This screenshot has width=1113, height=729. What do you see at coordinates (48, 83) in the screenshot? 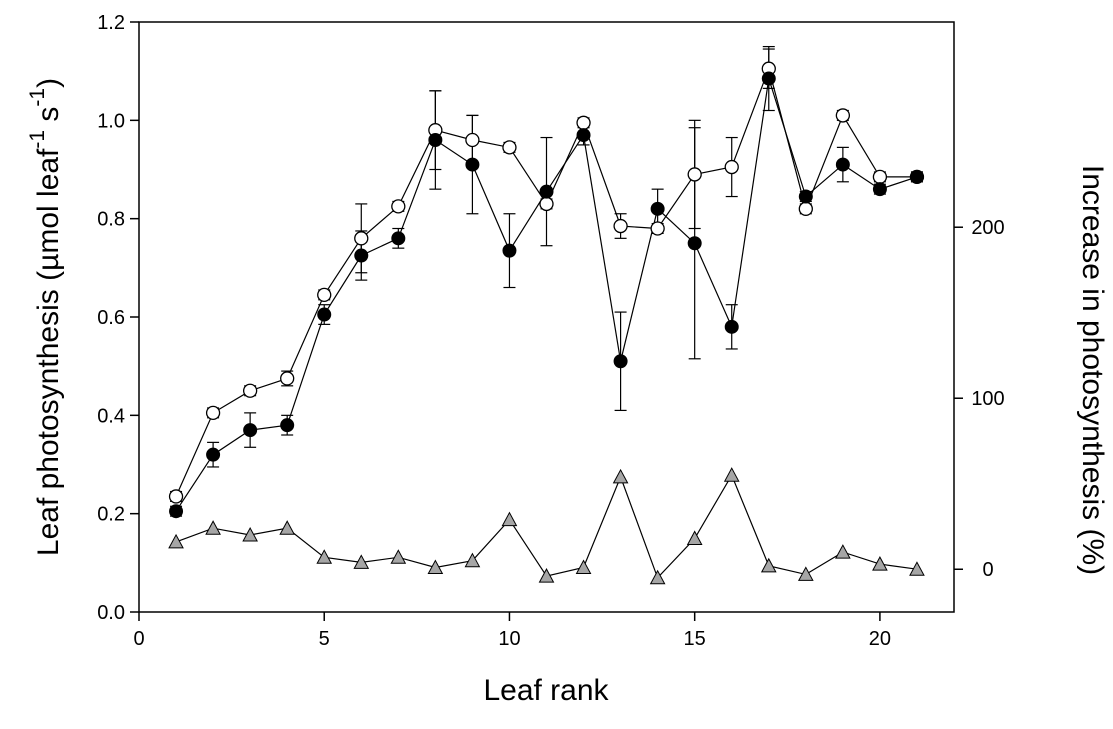
I see `y-axis-title-end: )` at bounding box center [48, 83].